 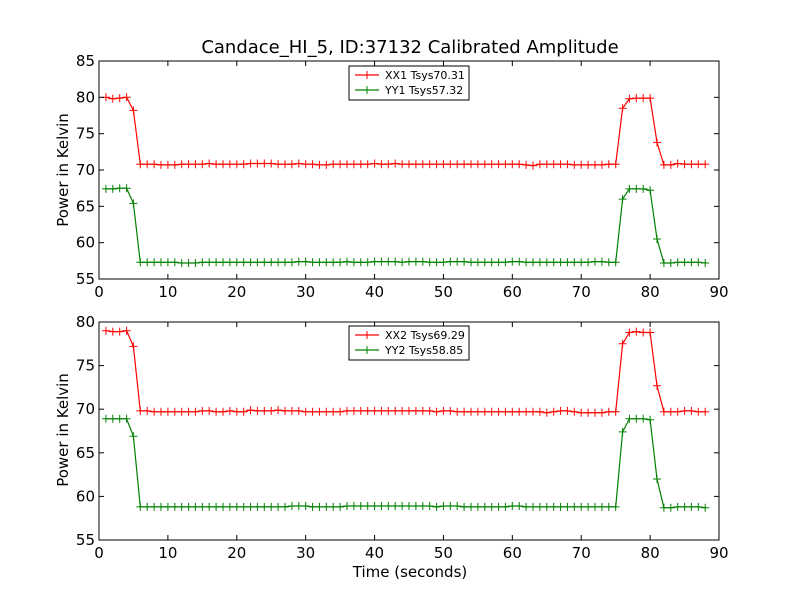 What do you see at coordinates (85, 496) in the screenshot?
I see `y-tick-label-bottom: 60` at bounding box center [85, 496].